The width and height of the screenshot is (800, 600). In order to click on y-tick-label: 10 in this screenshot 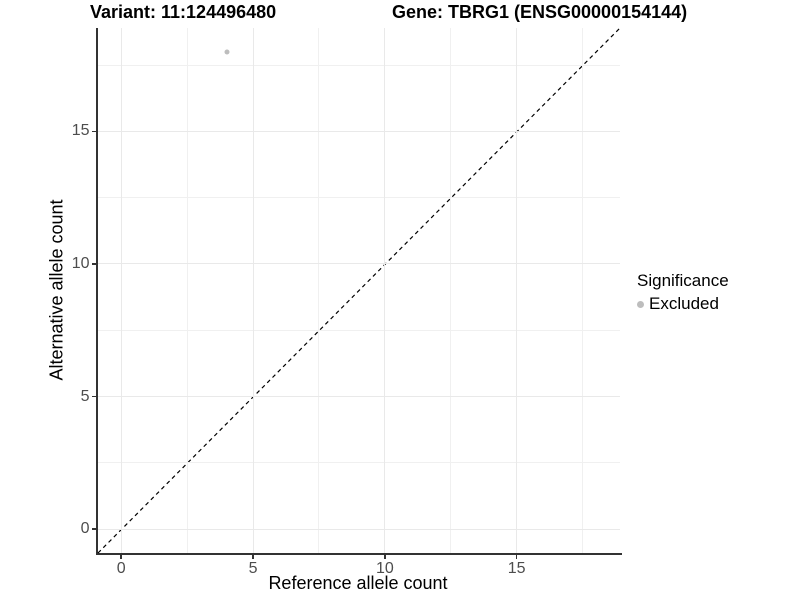, I will do `click(80, 263)`.